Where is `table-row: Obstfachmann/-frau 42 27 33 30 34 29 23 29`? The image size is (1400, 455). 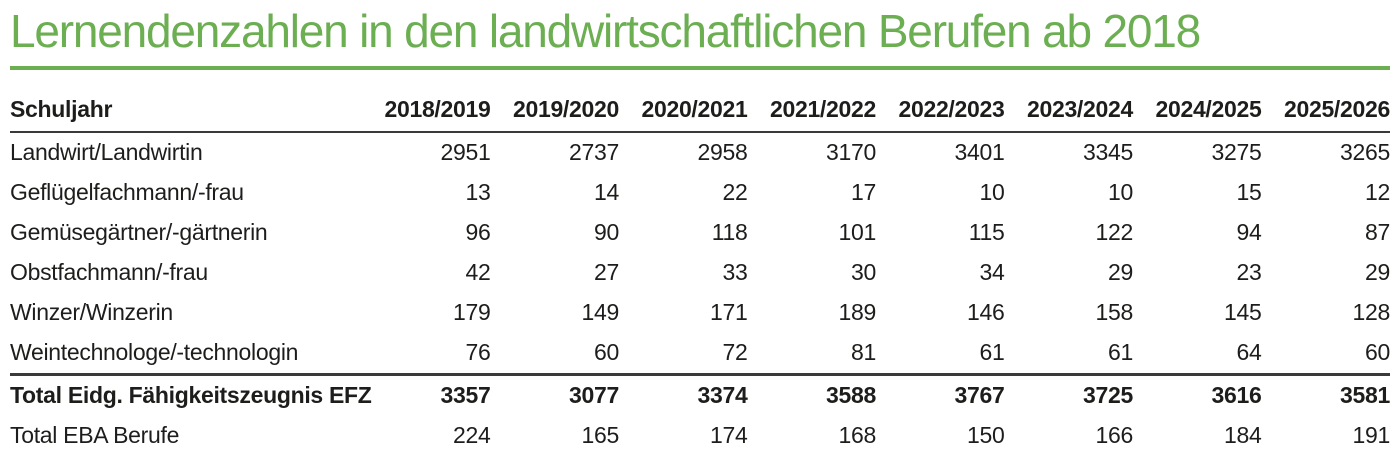
table-row: Obstfachmann/-frau 42 27 33 30 34 29 23 29 is located at coordinates (700, 273).